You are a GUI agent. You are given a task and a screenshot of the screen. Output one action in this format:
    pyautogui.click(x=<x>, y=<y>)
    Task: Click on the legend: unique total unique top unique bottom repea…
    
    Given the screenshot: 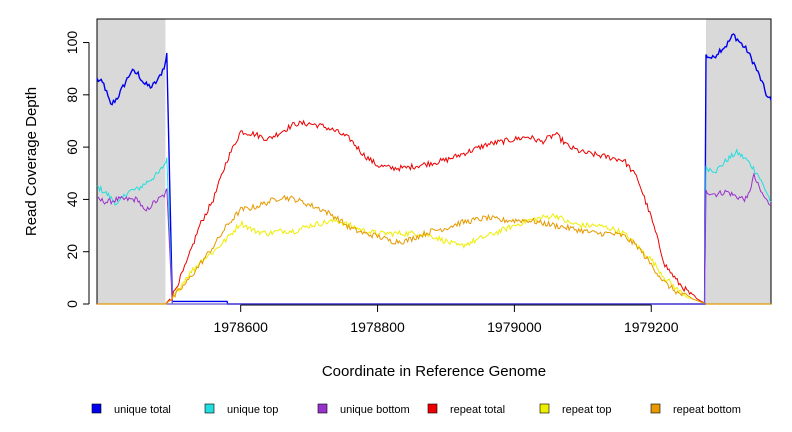 What is the action you would take?
    pyautogui.click(x=416, y=409)
    